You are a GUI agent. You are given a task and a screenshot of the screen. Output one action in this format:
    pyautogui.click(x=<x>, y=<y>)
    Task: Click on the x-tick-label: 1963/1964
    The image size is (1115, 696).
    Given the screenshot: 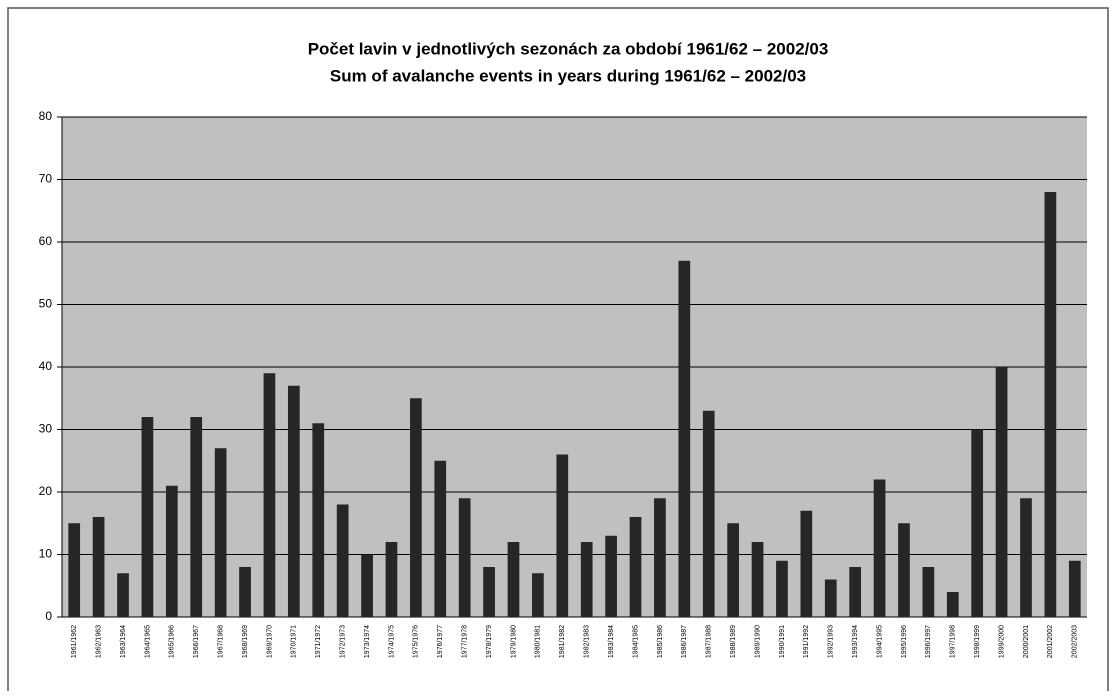 What is the action you would take?
    pyautogui.click(x=123, y=641)
    